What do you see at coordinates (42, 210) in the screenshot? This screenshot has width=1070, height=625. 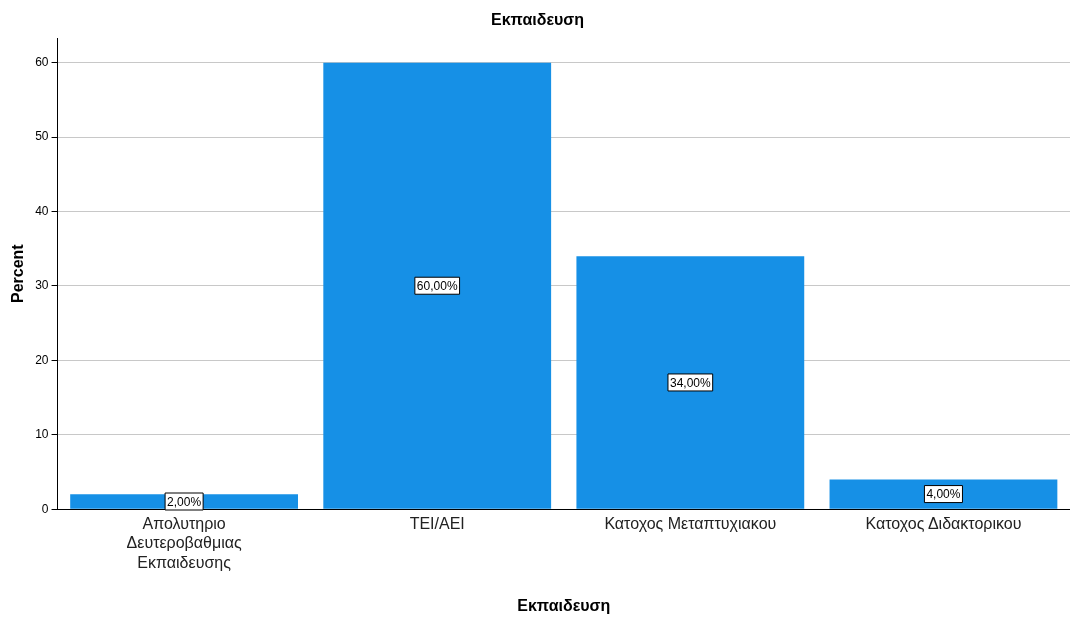 I see `y-tick-label: 40` at bounding box center [42, 210].